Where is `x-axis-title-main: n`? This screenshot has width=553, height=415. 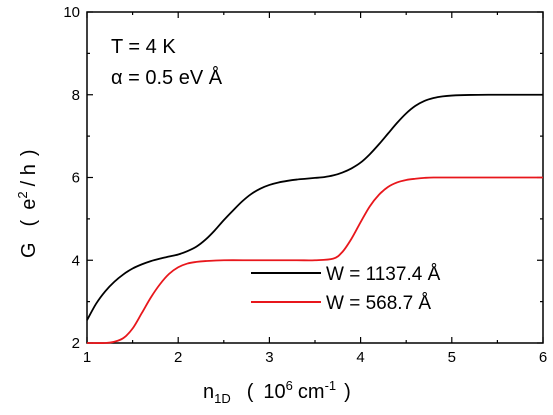 x-axis-title-main: n is located at coordinates (208, 392).